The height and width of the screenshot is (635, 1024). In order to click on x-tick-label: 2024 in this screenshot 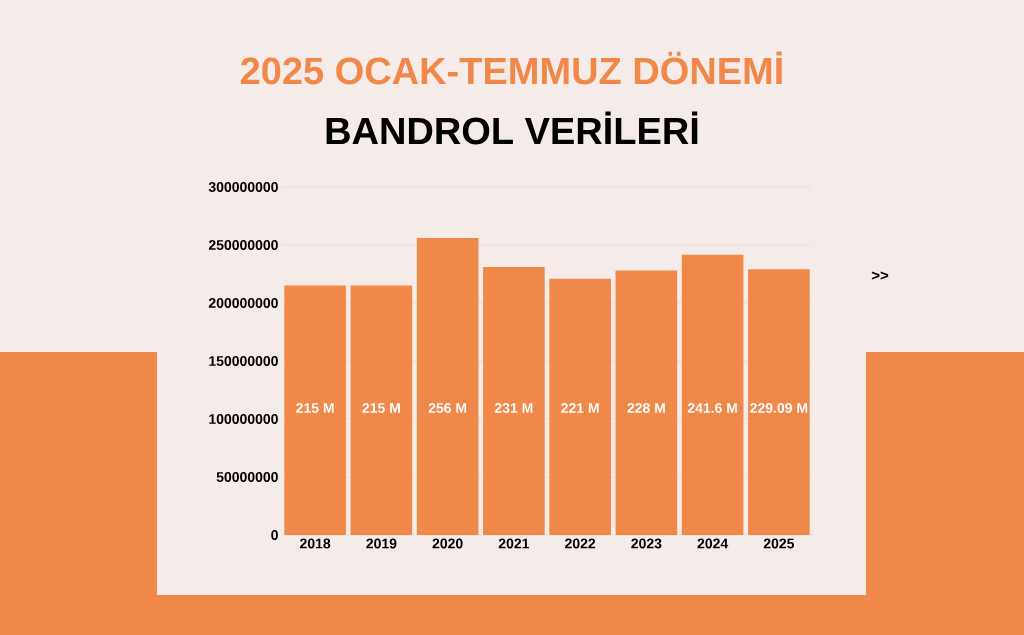, I will do `click(713, 543)`.